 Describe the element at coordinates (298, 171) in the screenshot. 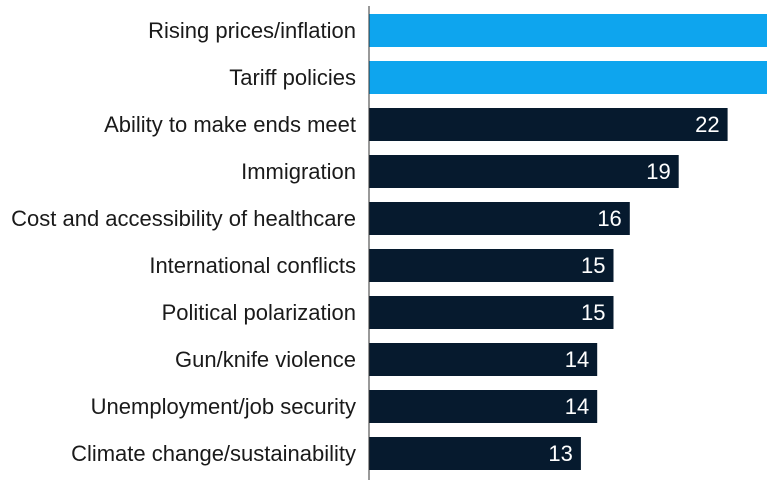

I see `category-label-4: Immigration` at that location.